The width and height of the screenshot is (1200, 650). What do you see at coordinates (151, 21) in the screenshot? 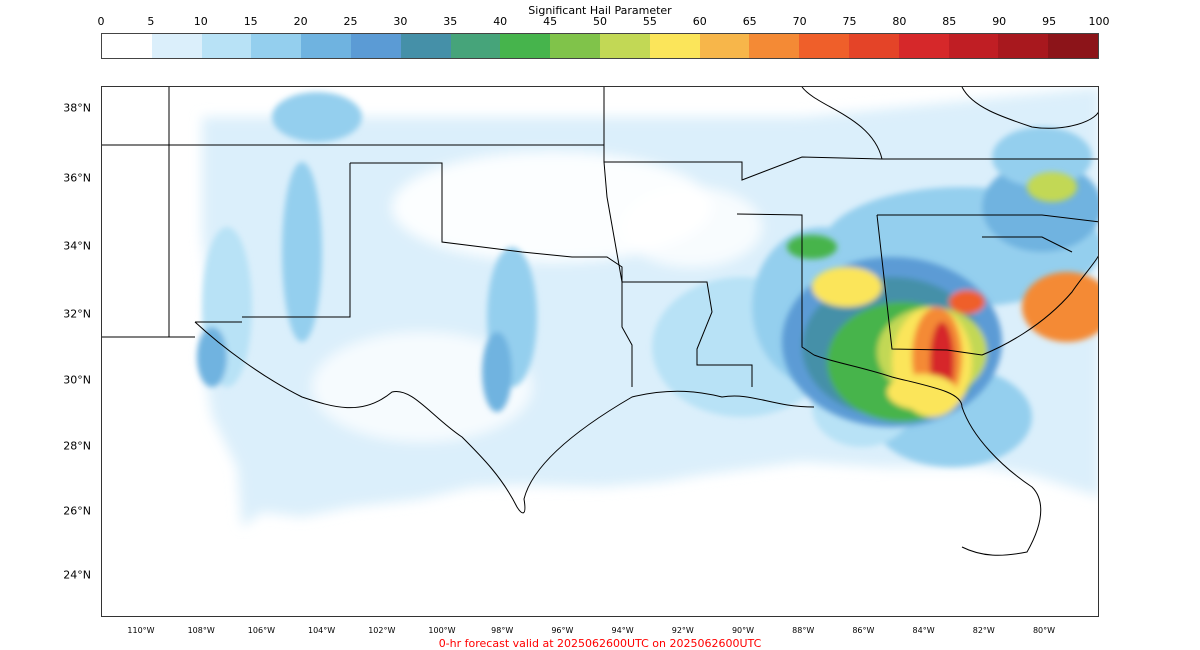
I see `colorbar-tick-label: 5` at bounding box center [151, 21].